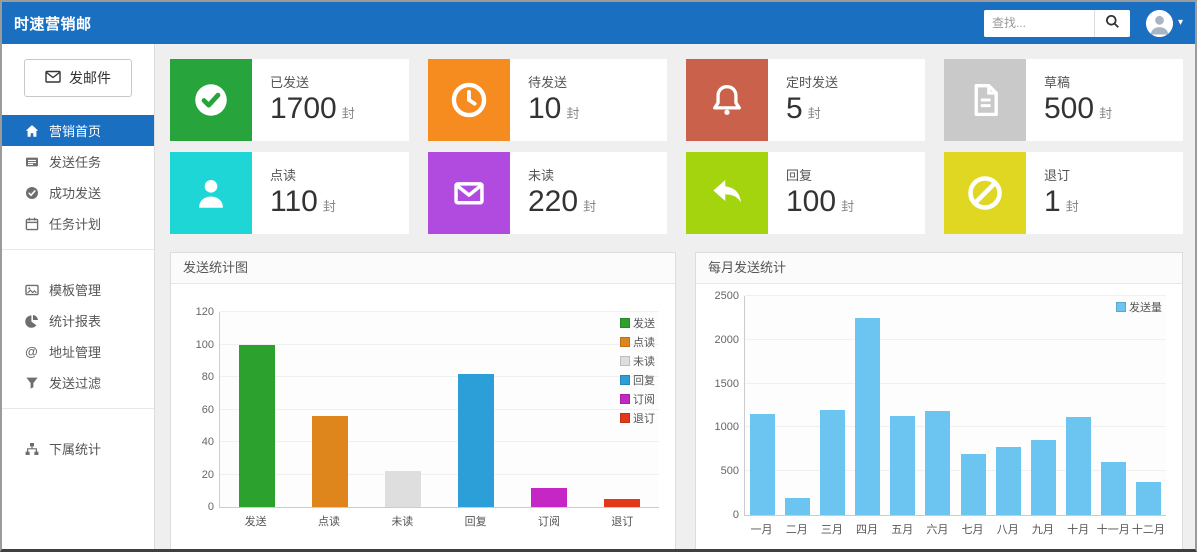  Describe the element at coordinates (985, 193) in the screenshot. I see `ban-icon` at that location.